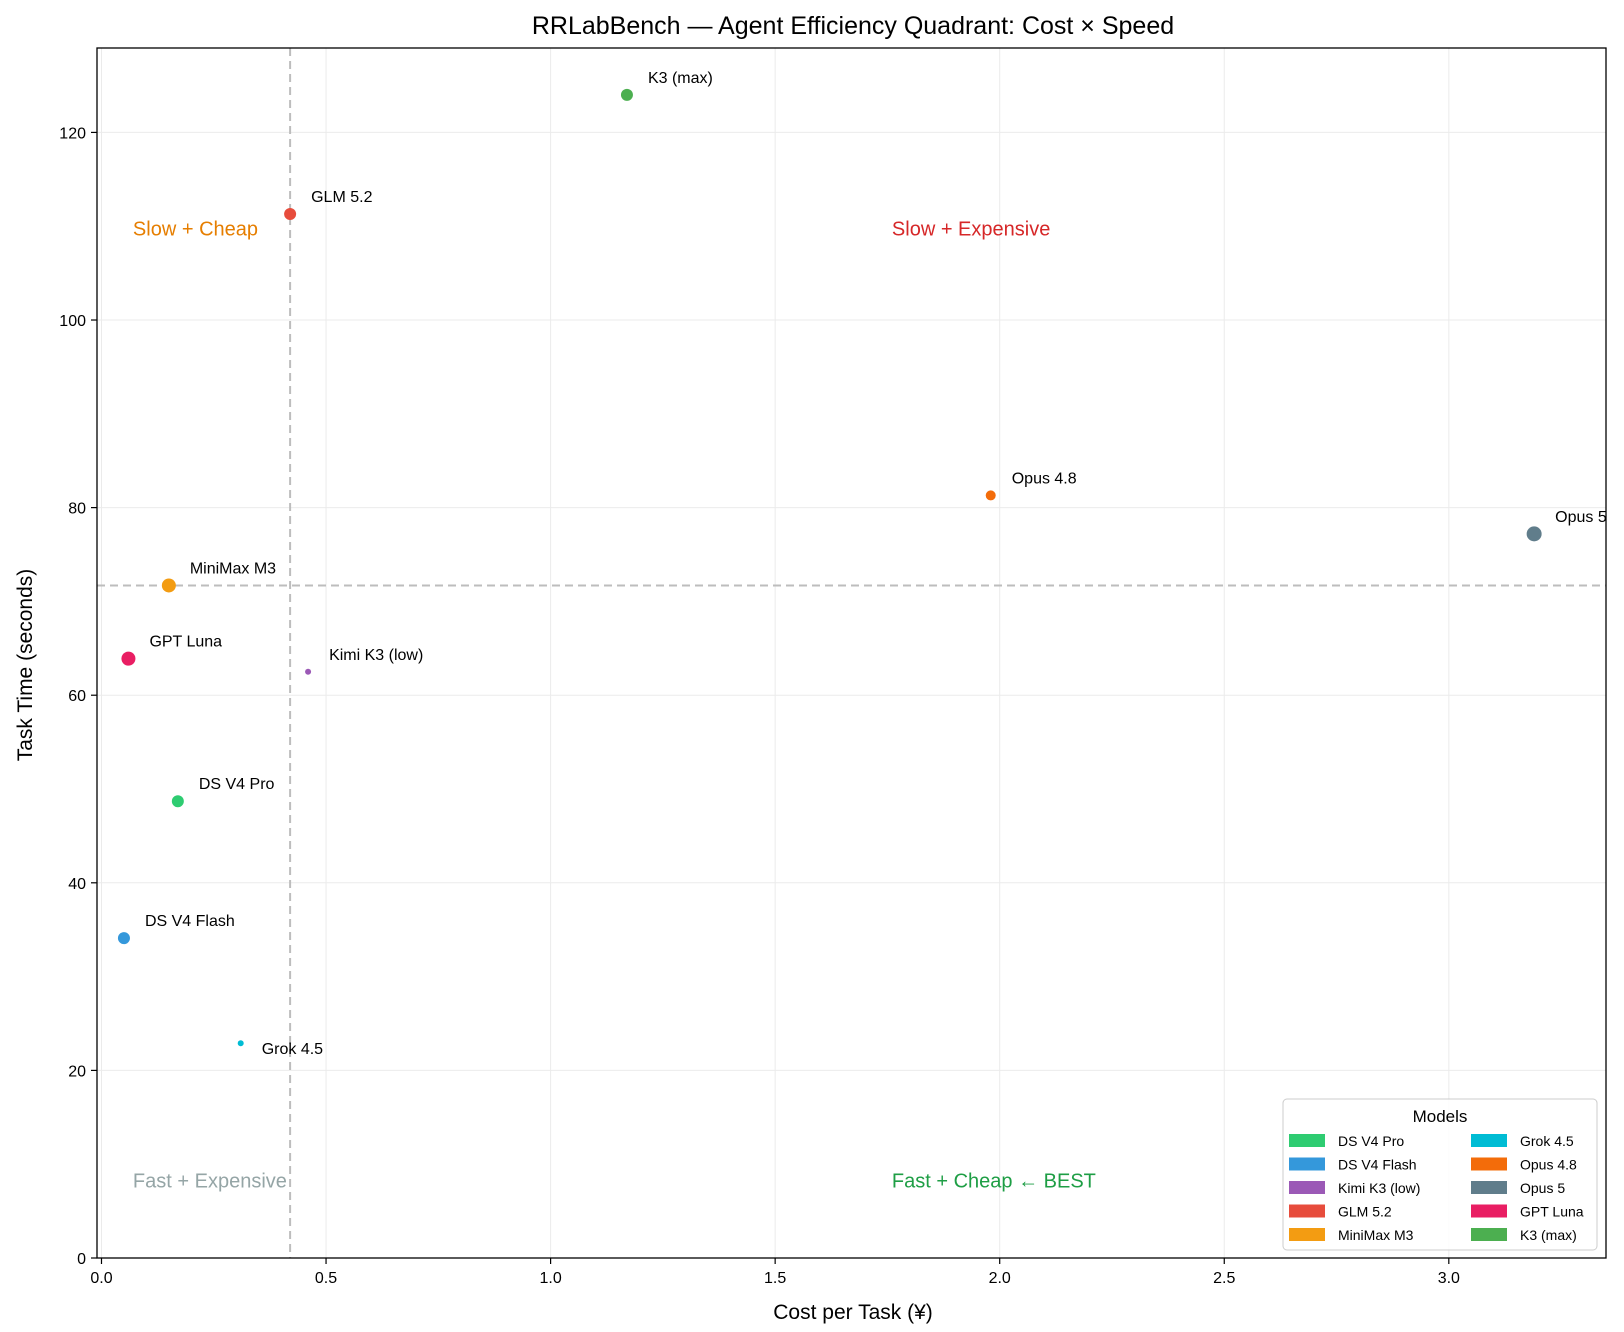  I want to click on x-axis-ticks: 0.0 0.5 1.0 1.5 2.0 2.5 3.0, so click(775, 1272).